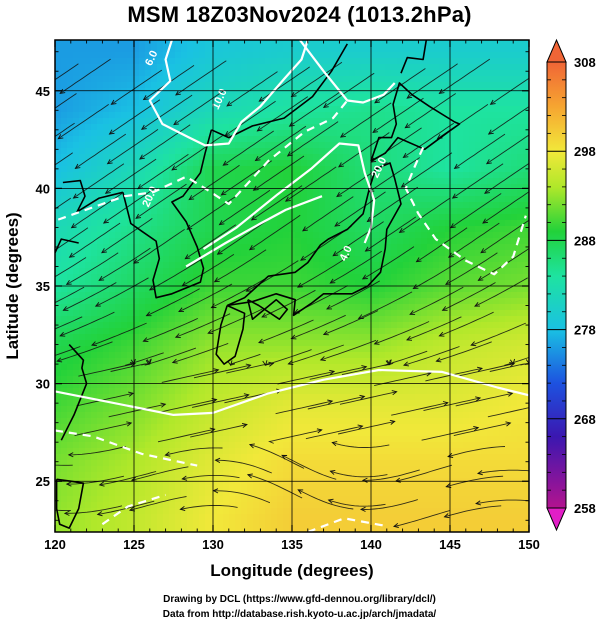 This screenshot has height=625, width=599. I want to click on contour-label: 4.0, so click(346, 253).